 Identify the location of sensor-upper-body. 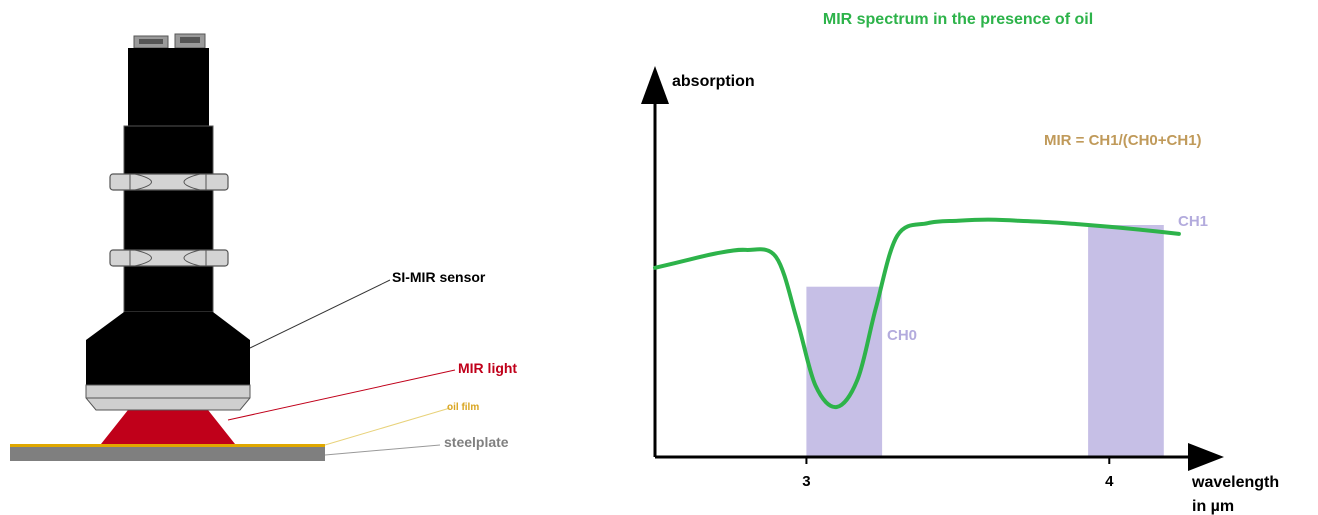
(168, 87).